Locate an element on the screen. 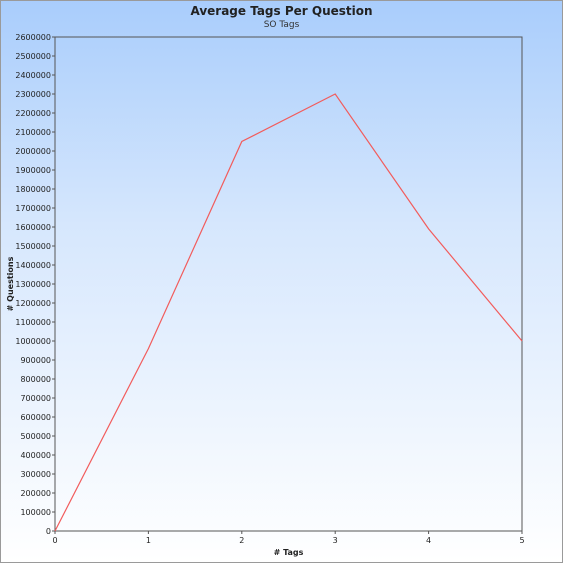 The image size is (563, 563). y-tick-label: 900000 is located at coordinates (35, 360).